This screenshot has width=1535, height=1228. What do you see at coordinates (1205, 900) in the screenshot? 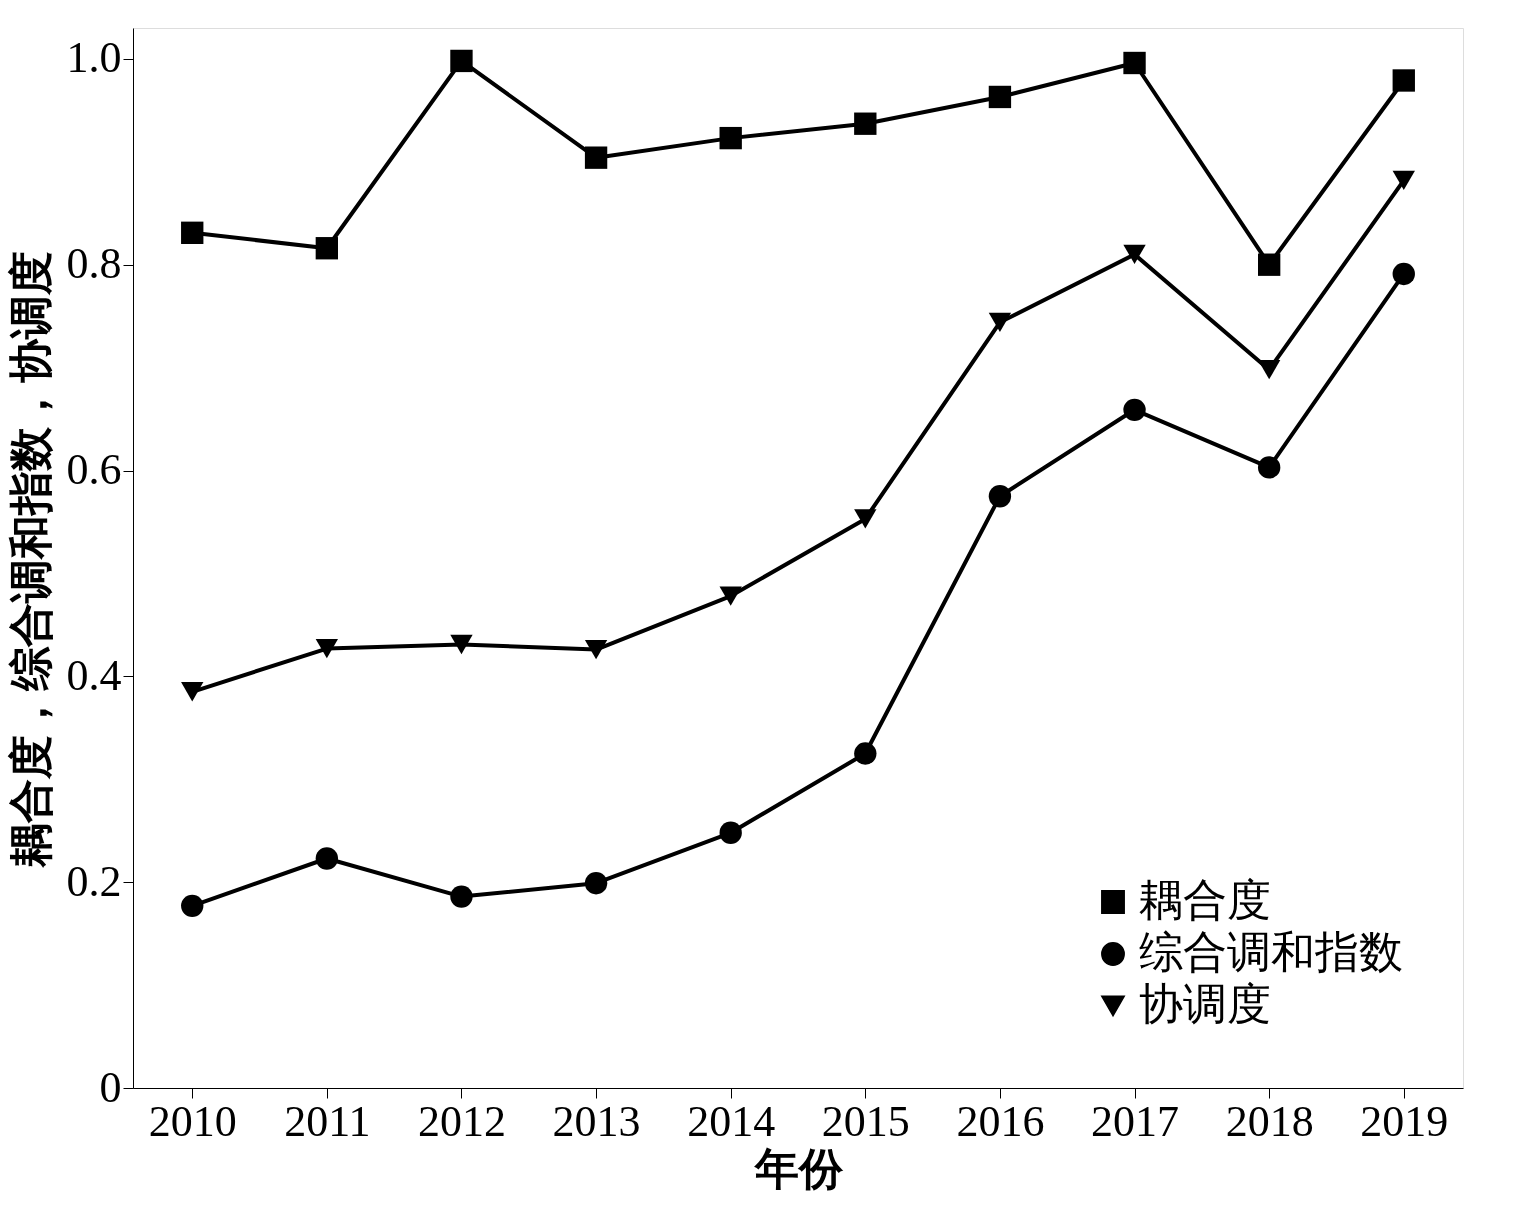
I see `legend-label: 耦合度` at bounding box center [1205, 900].